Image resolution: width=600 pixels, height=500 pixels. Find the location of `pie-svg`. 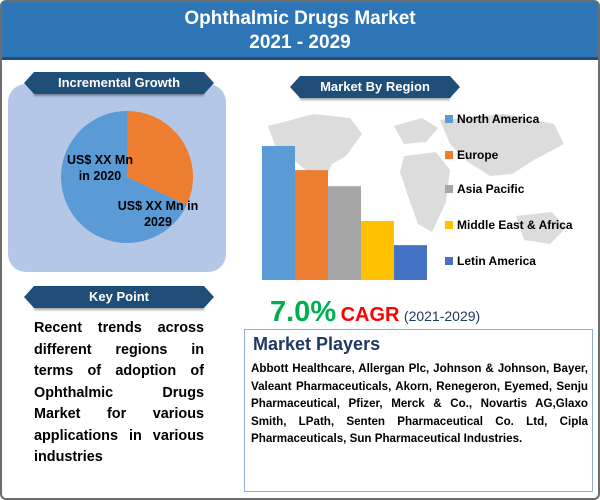

pie-svg is located at coordinates (127, 177).